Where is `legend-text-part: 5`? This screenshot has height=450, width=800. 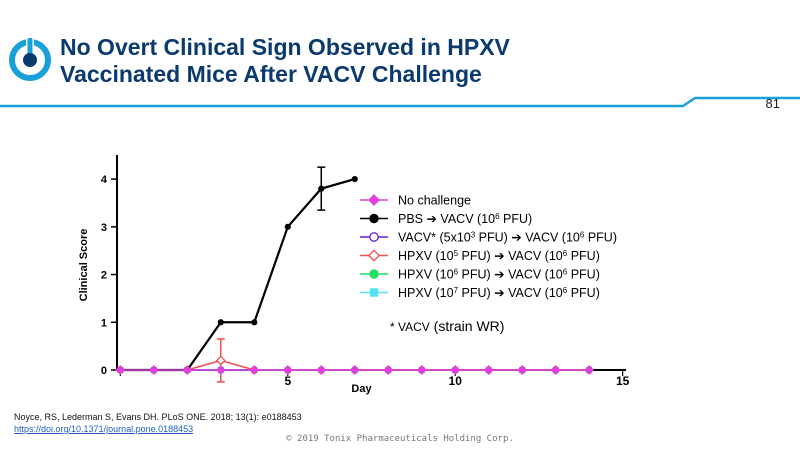
legend-text-part: 5 is located at coordinates (456, 253).